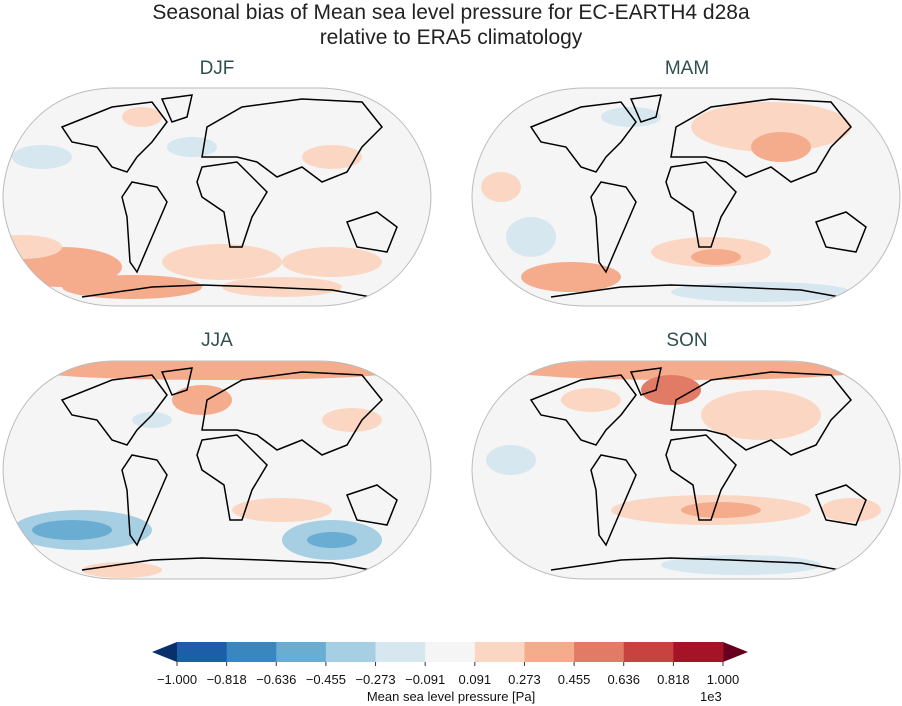 The height and width of the screenshot is (706, 902). Describe the element at coordinates (711, 696) in the screenshot. I see `colorbar-exponent: 1e3` at that location.